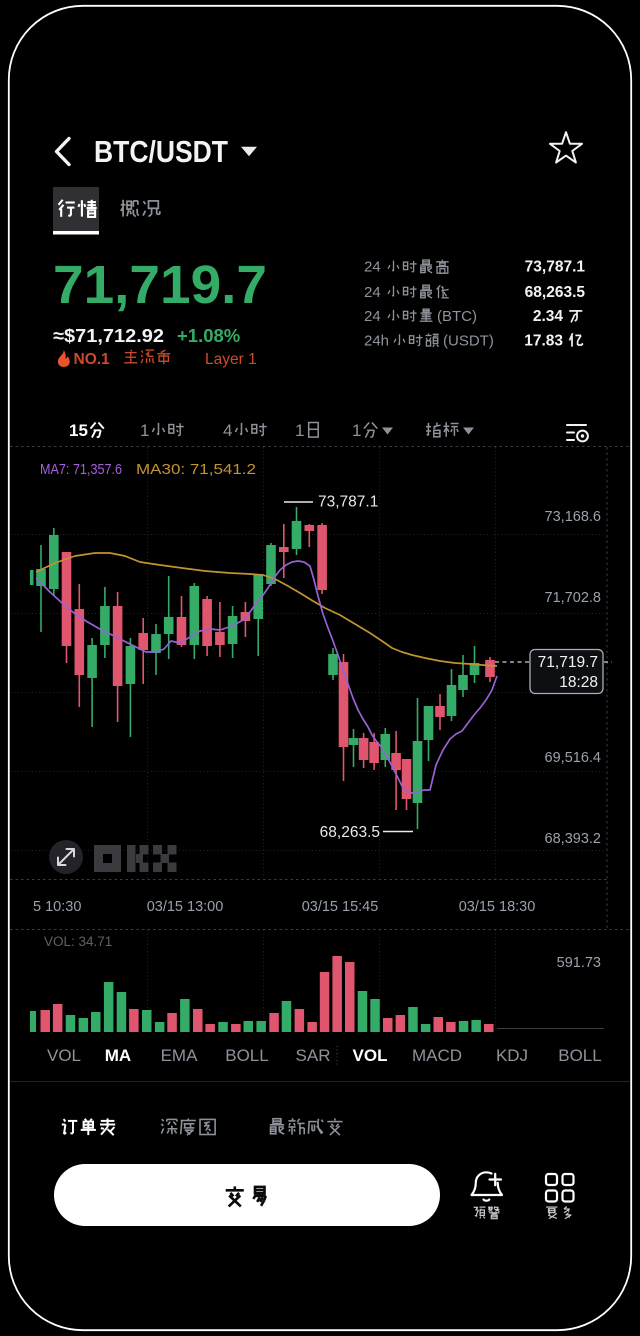 The height and width of the screenshot is (1336, 640). What do you see at coordinates (196, 469) in the screenshot?
I see `svg-text: MA30: 71,541.2` at bounding box center [196, 469].